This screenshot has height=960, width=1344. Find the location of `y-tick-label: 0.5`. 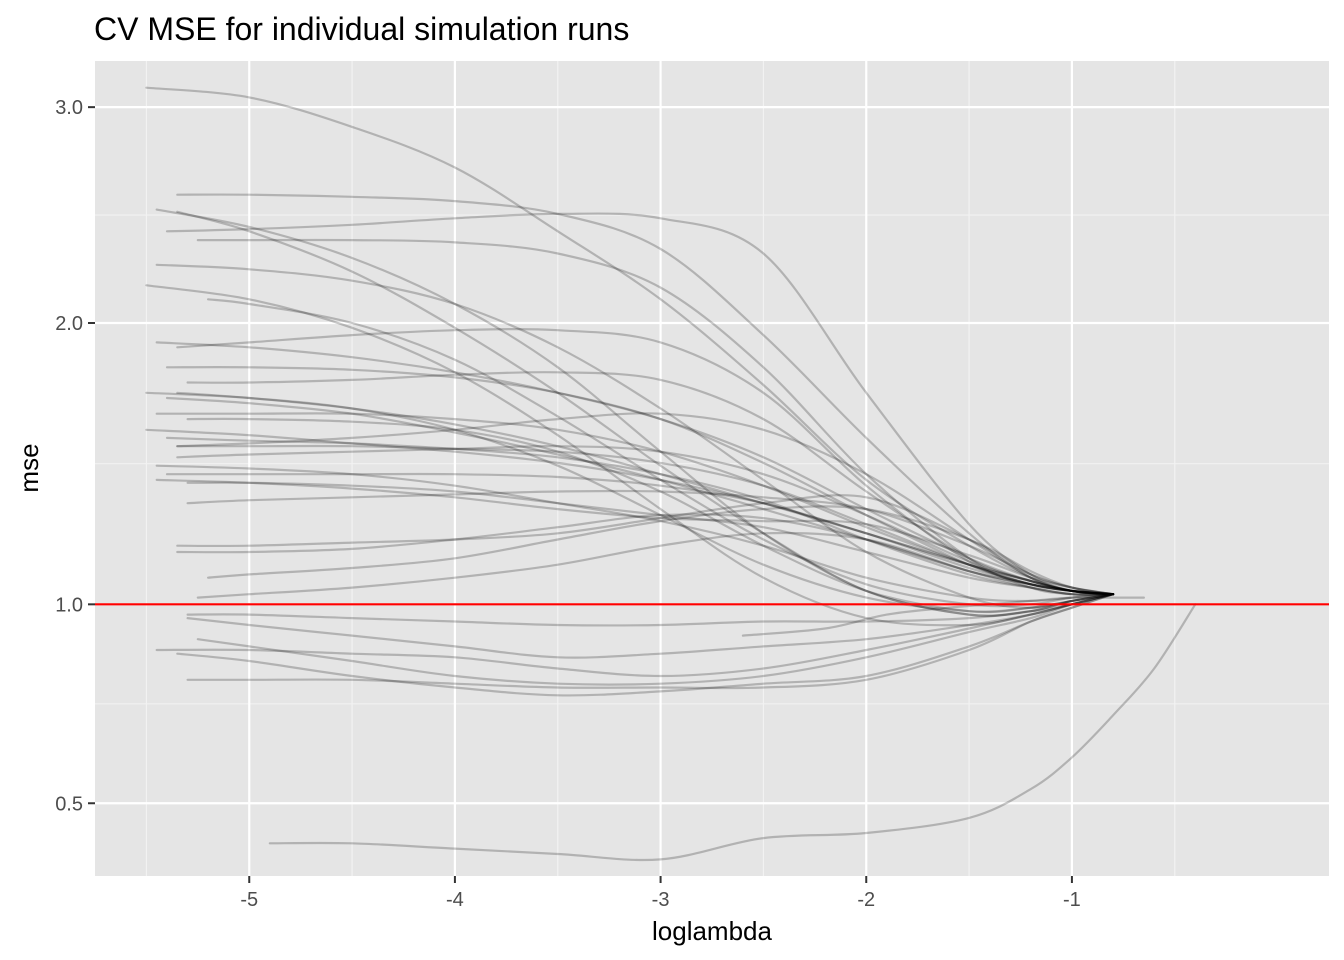

y-tick-label: 0.5 is located at coordinates (69, 804).